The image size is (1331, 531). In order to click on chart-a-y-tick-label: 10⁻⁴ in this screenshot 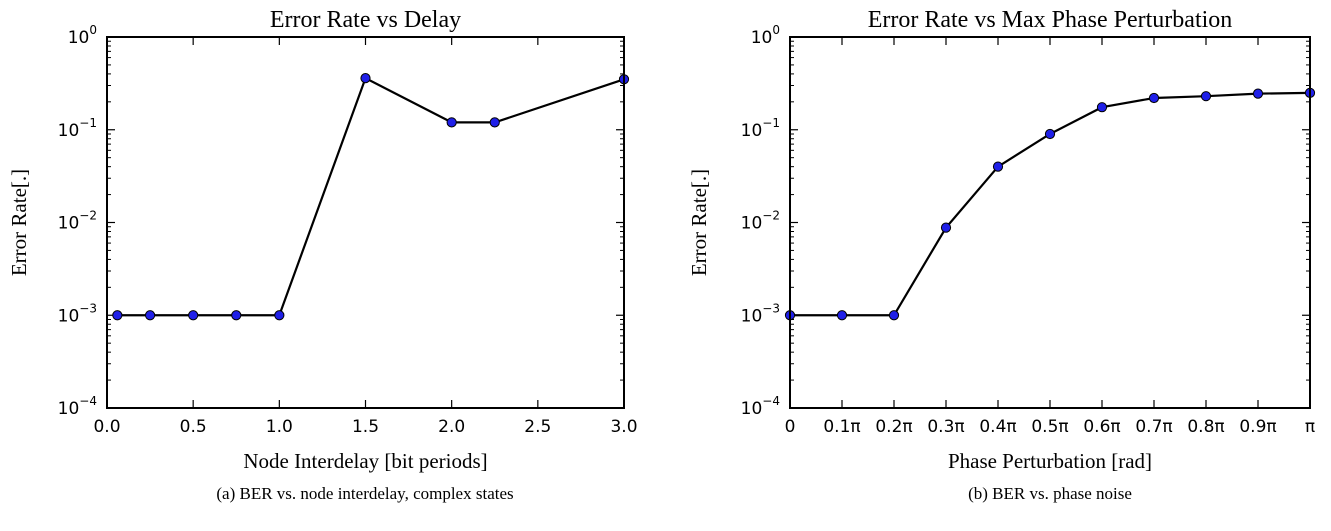, I will do `click(77, 406)`.